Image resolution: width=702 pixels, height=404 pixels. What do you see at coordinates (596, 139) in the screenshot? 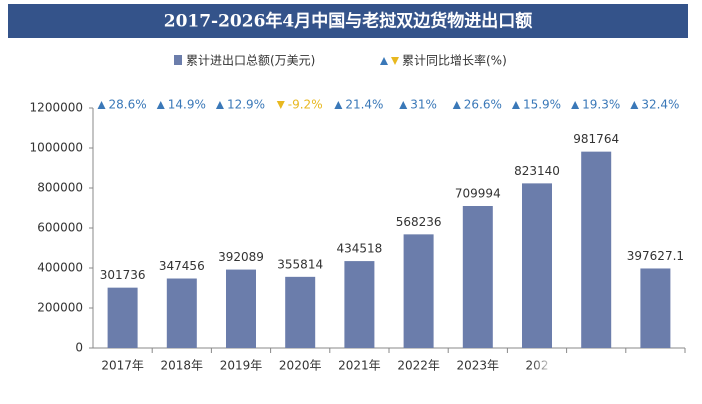
I see `value-label: 981764` at bounding box center [596, 139].